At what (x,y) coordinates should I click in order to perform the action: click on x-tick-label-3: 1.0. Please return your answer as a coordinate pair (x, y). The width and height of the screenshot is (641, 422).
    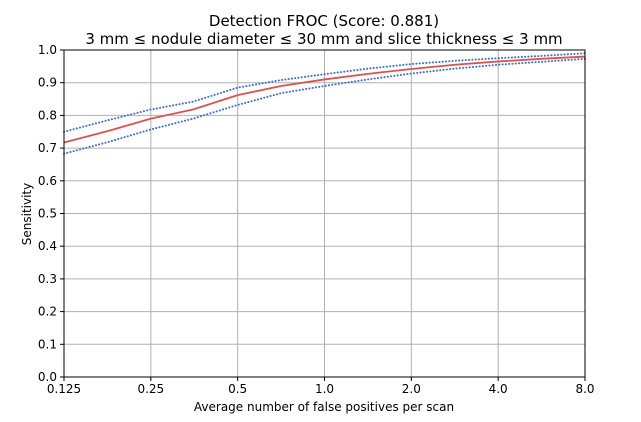
    Looking at the image, I should click on (324, 389).